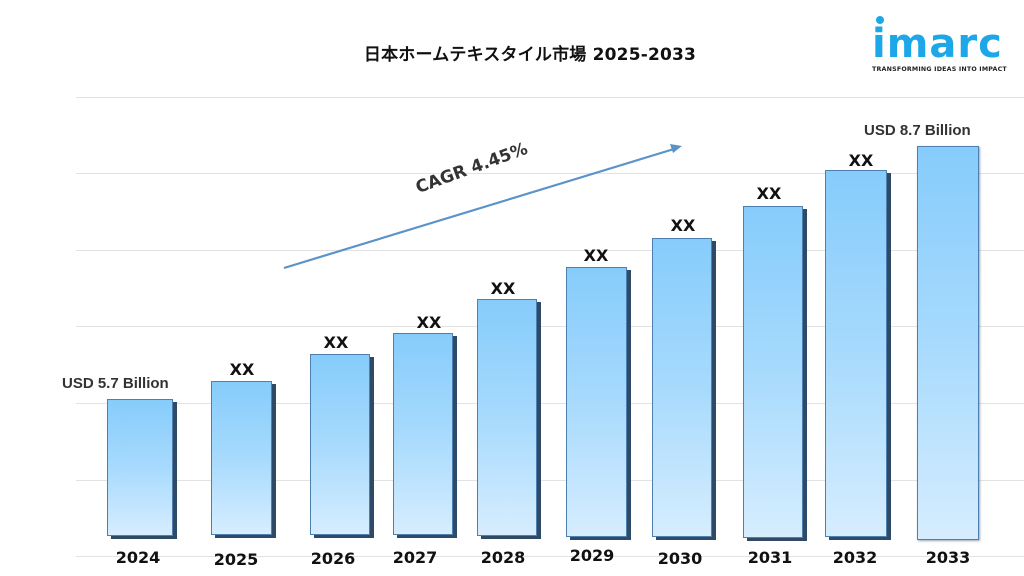 This screenshot has width=1024, height=576. What do you see at coordinates (333, 558) in the screenshot?
I see `x-tick-2026: 2026` at bounding box center [333, 558].